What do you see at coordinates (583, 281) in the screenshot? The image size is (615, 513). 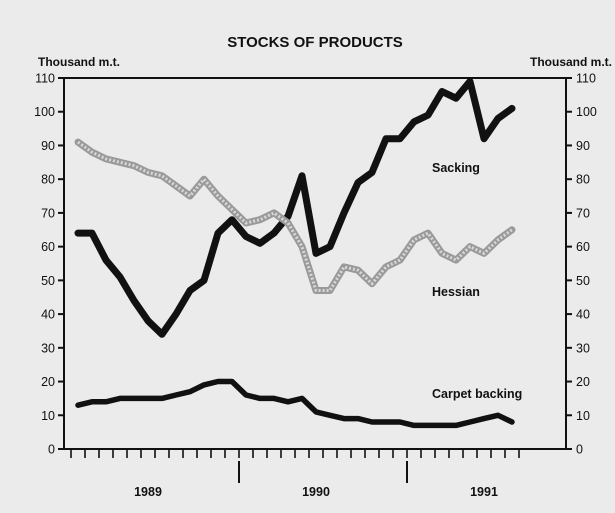 I see `y-tick-label-right: 50` at bounding box center [583, 281].